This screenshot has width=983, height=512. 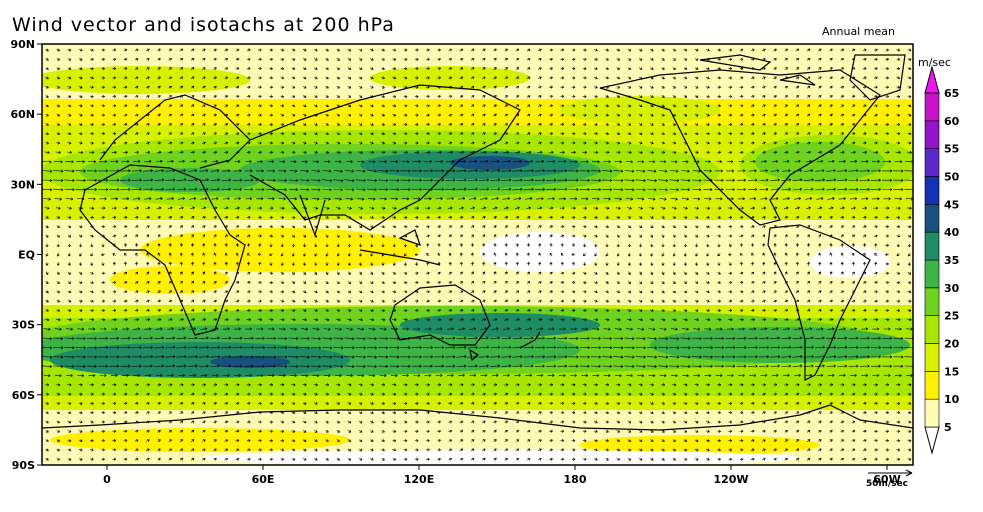 I want to click on lat-label: 30S, so click(x=23, y=325).